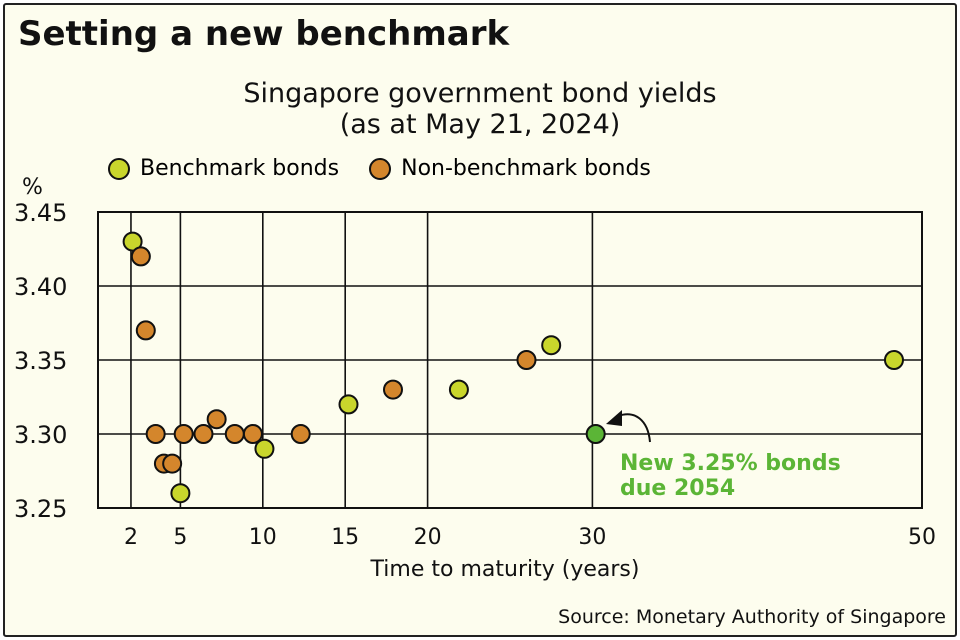 This screenshot has height=640, width=960. I want to click on y-tick-label: 3.25, so click(40, 509).